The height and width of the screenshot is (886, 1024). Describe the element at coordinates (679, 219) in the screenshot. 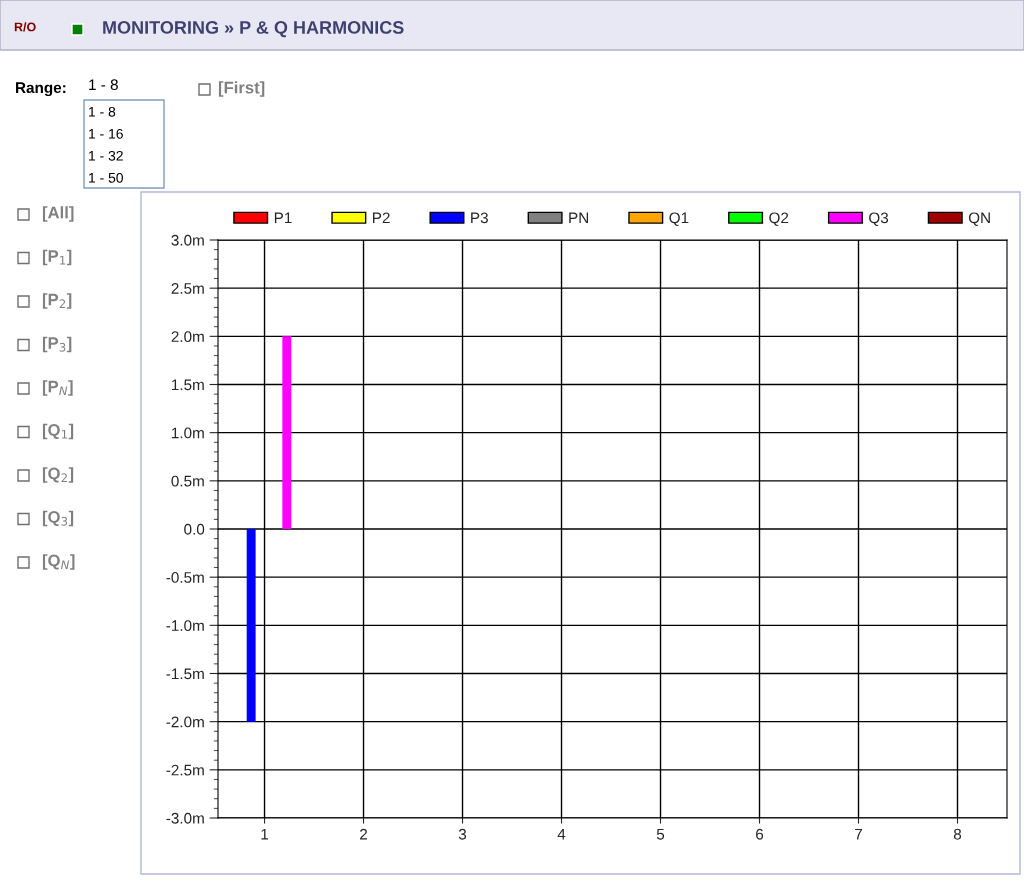

I see `legend-label: Q1` at that location.